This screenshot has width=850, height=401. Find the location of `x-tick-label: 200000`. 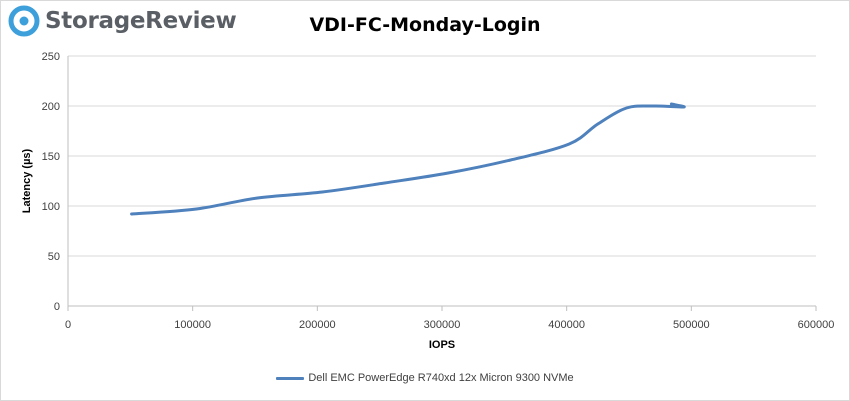

x-tick-label: 200000 is located at coordinates (317, 325).